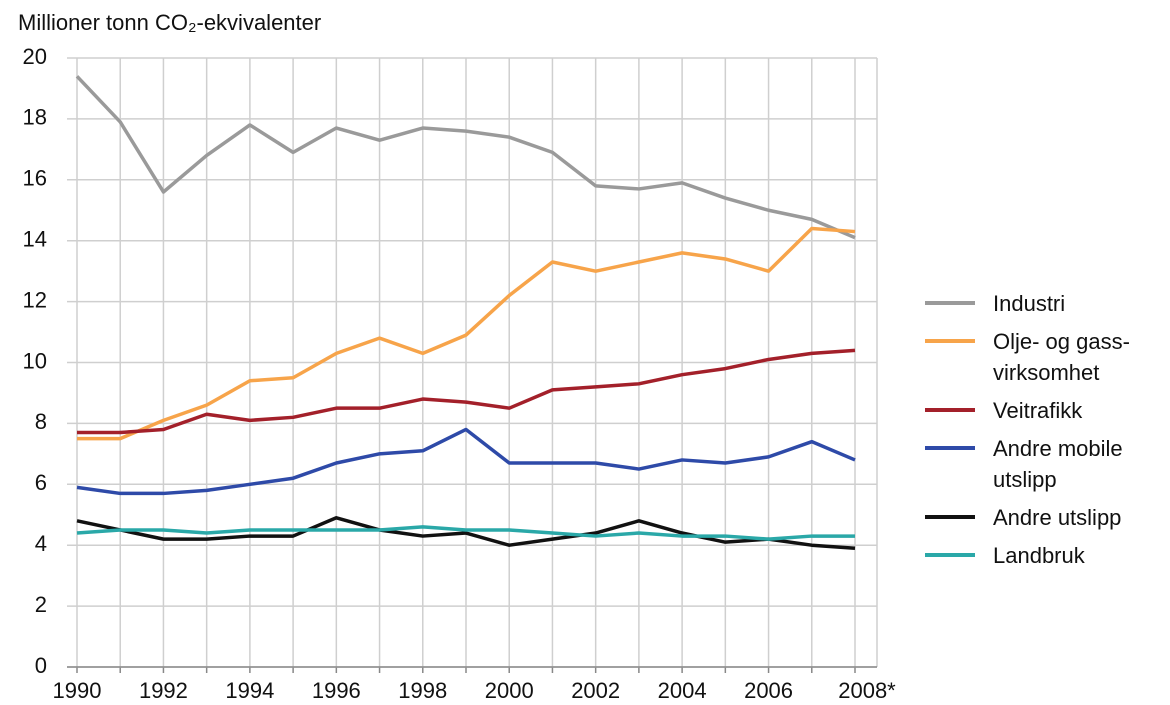 The width and height of the screenshot is (1170, 705). I want to click on y-tick-label: 4, so click(41, 543).